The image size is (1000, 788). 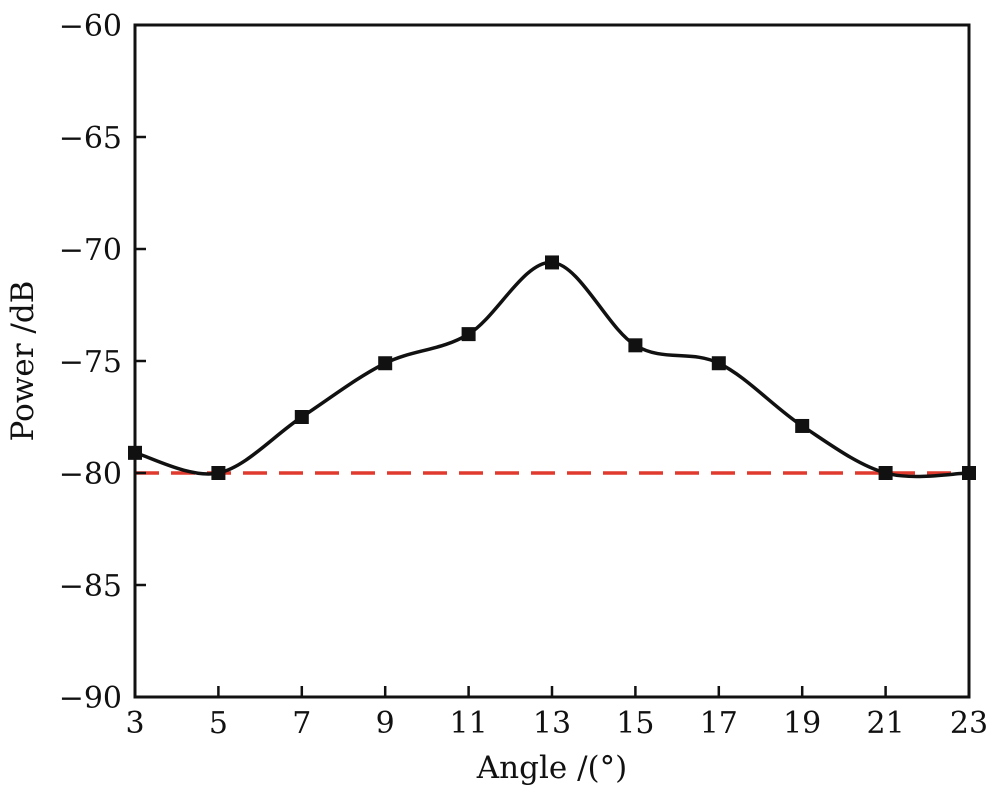 I want to click on x-tick-label: 17, so click(x=719, y=723).